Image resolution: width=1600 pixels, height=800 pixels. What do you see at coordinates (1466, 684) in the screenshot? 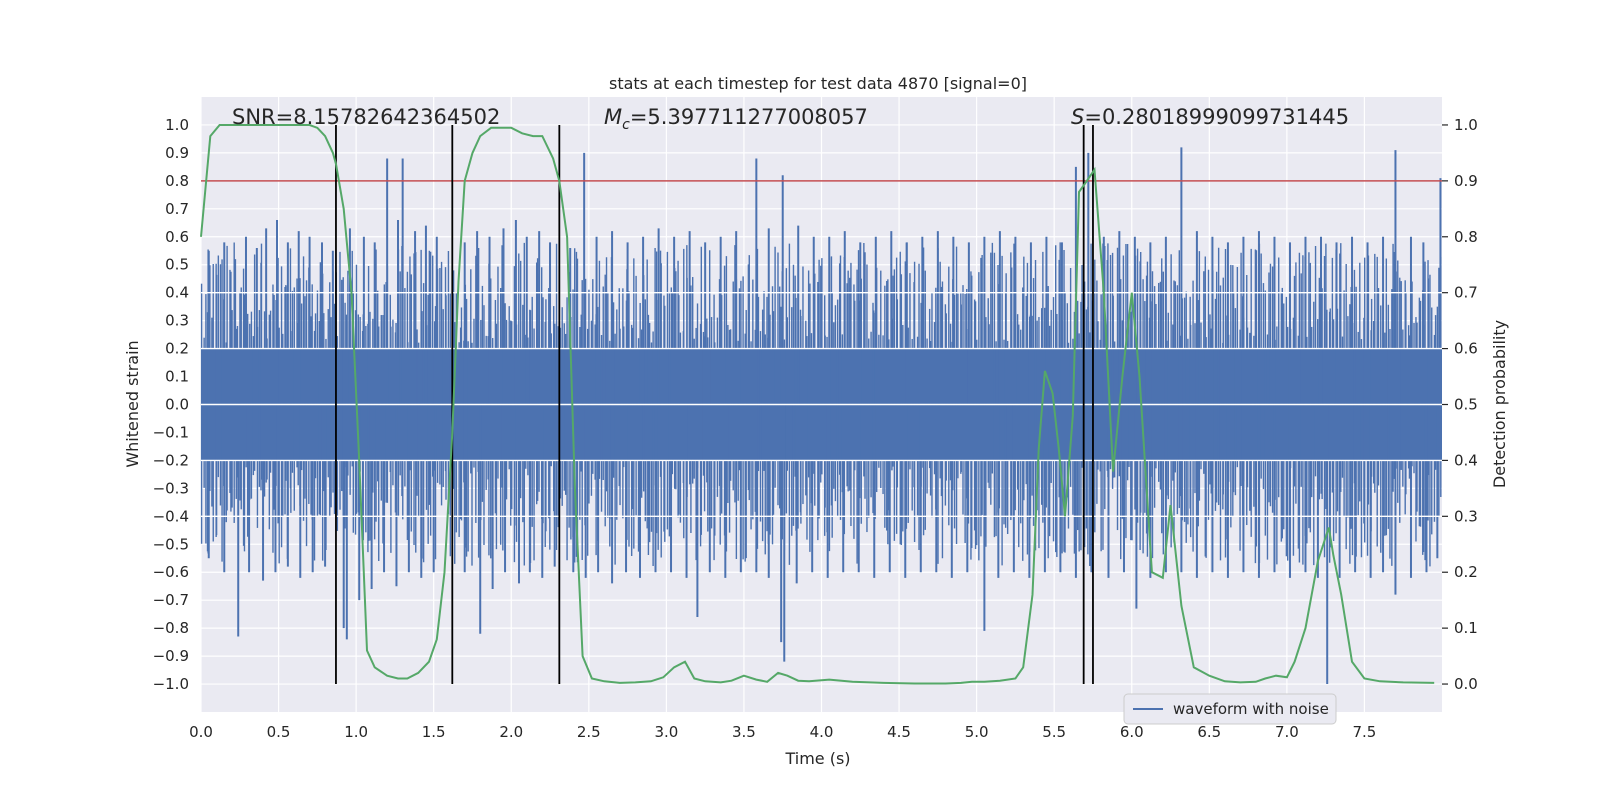
I see `y2-tick-label: 0.0` at bounding box center [1466, 684].